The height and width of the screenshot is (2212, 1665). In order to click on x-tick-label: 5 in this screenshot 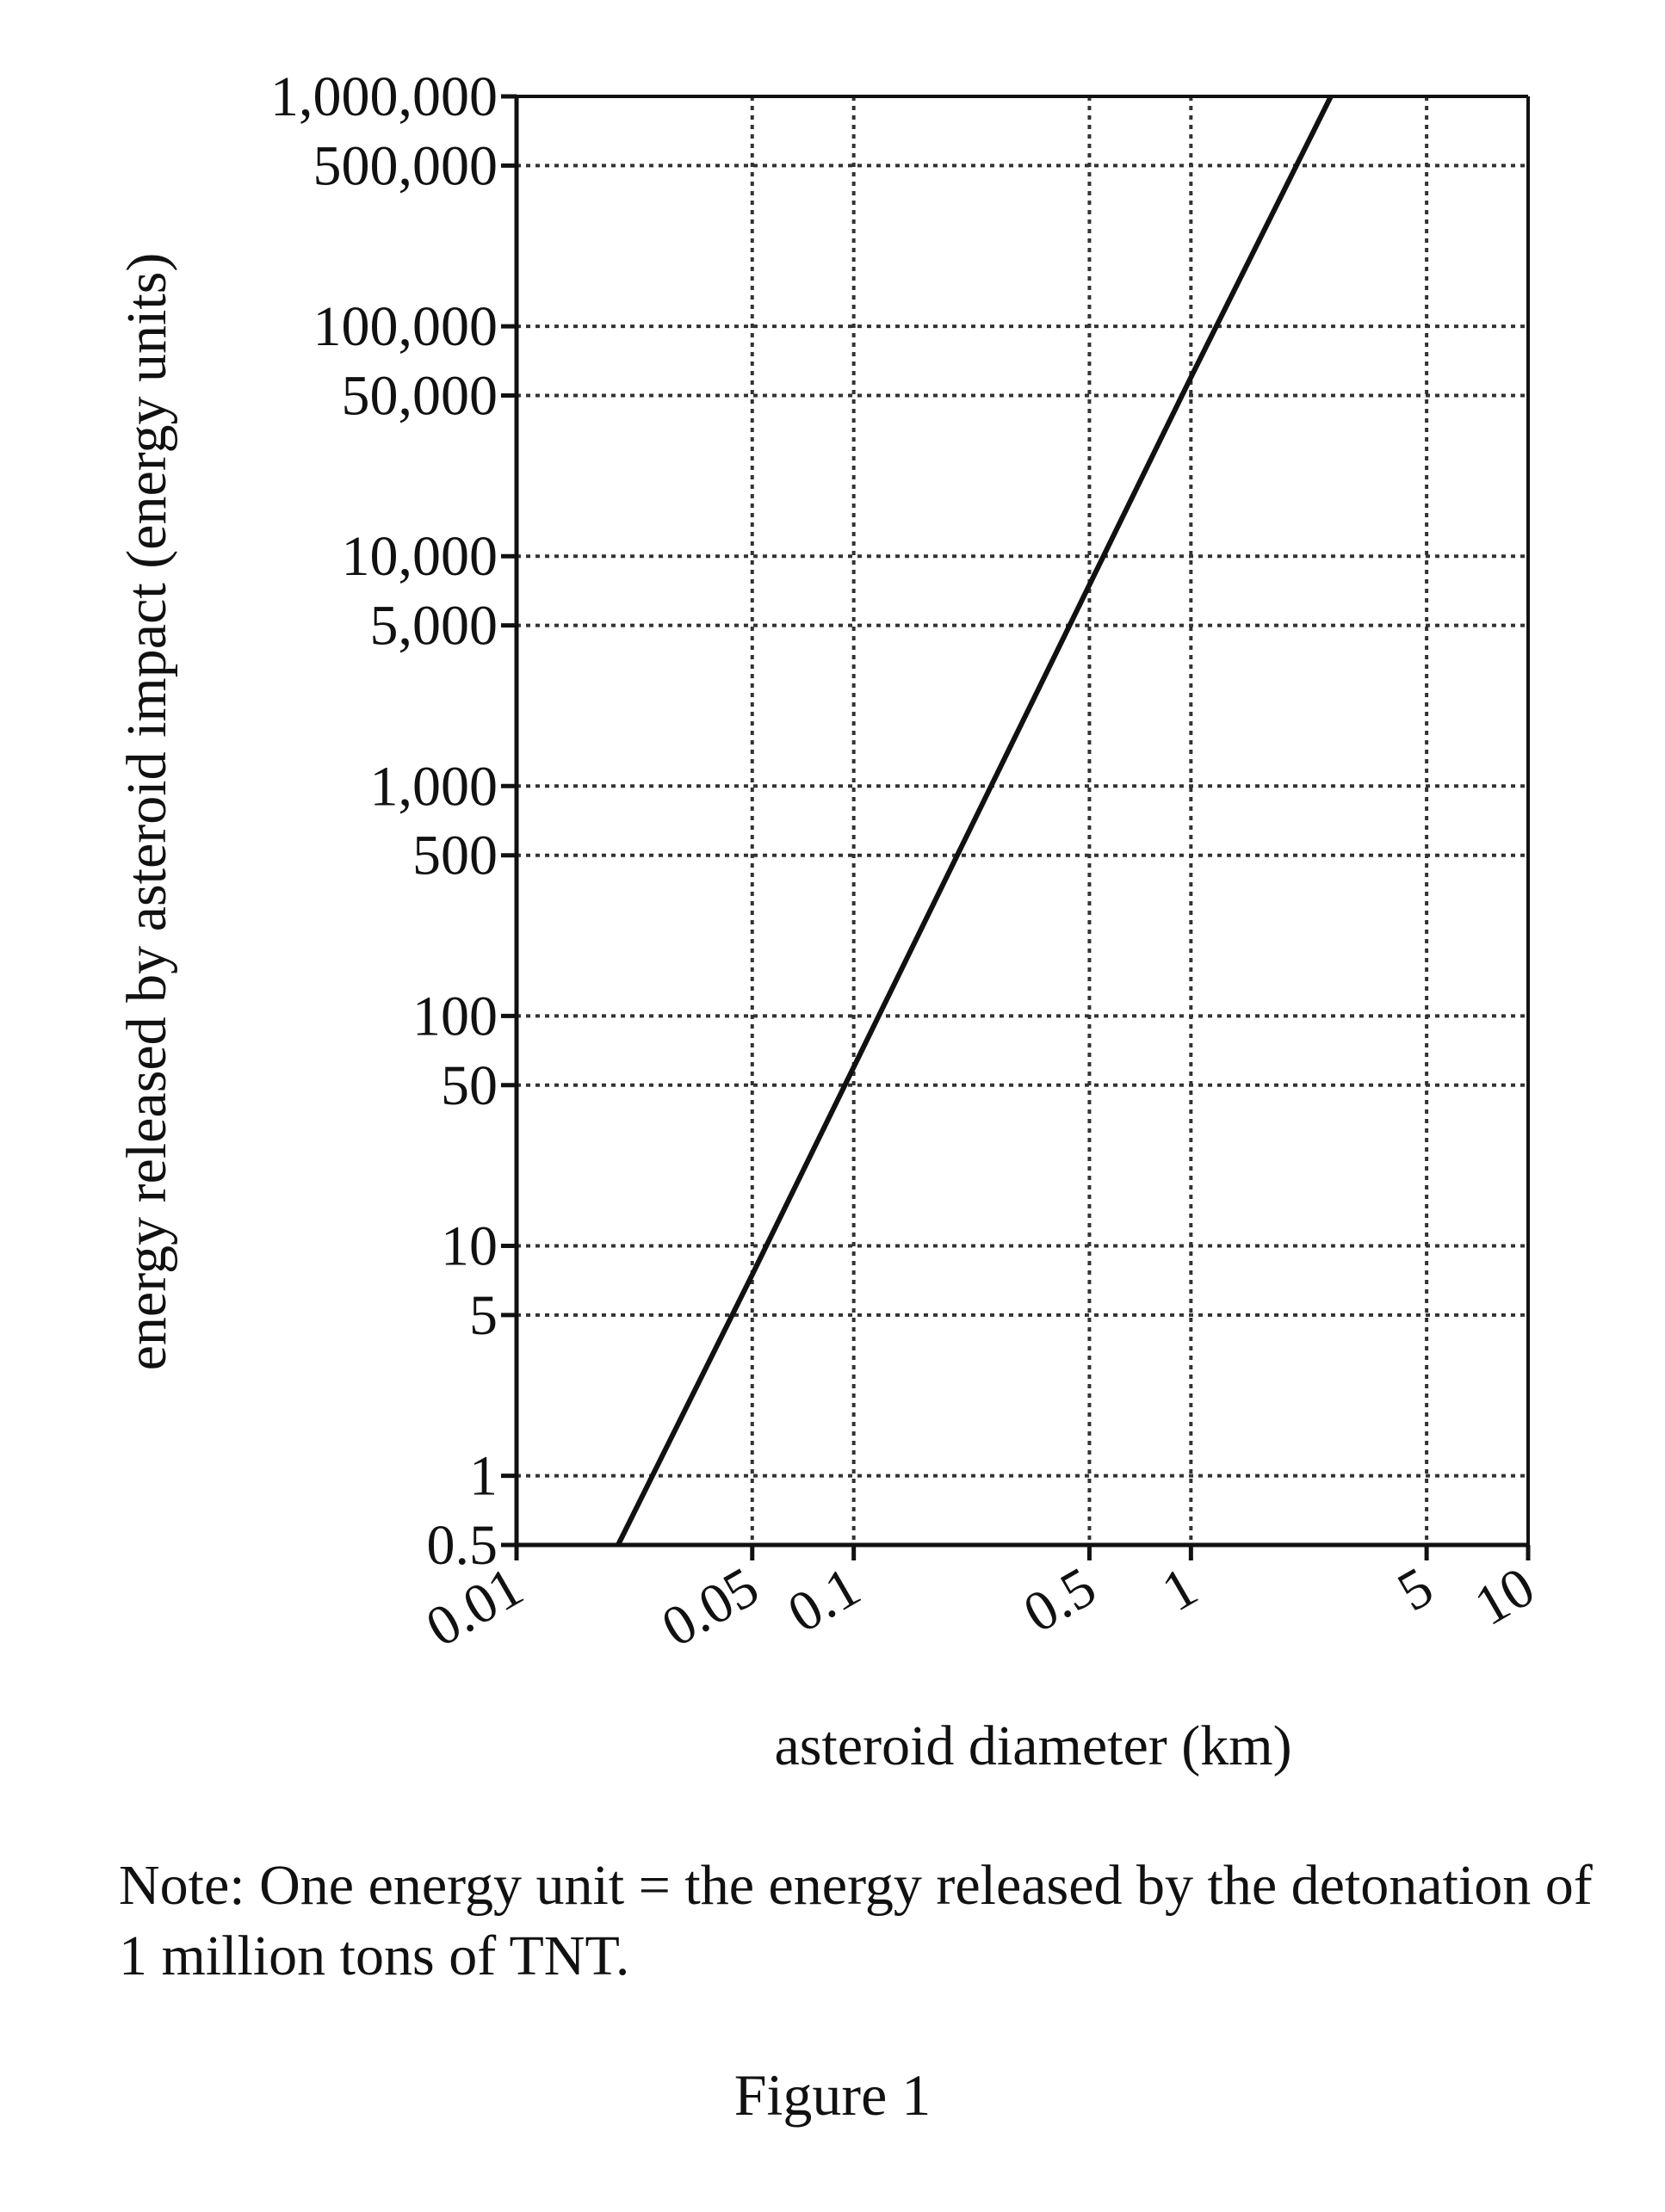, I will do `click(1416, 1589)`.